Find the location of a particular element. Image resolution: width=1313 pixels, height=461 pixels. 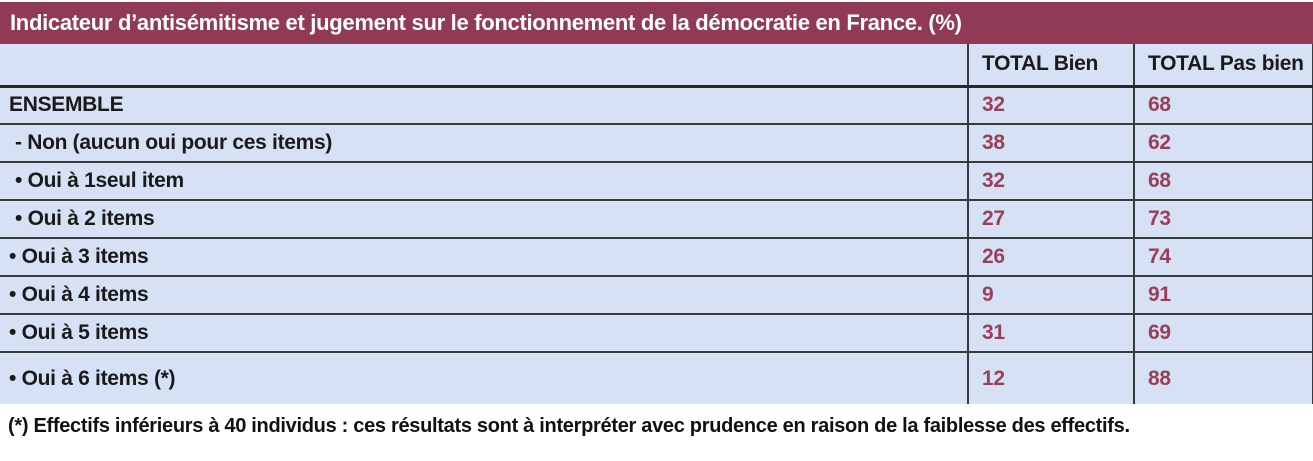

row-label: ENSEMBLE is located at coordinates (484, 105).